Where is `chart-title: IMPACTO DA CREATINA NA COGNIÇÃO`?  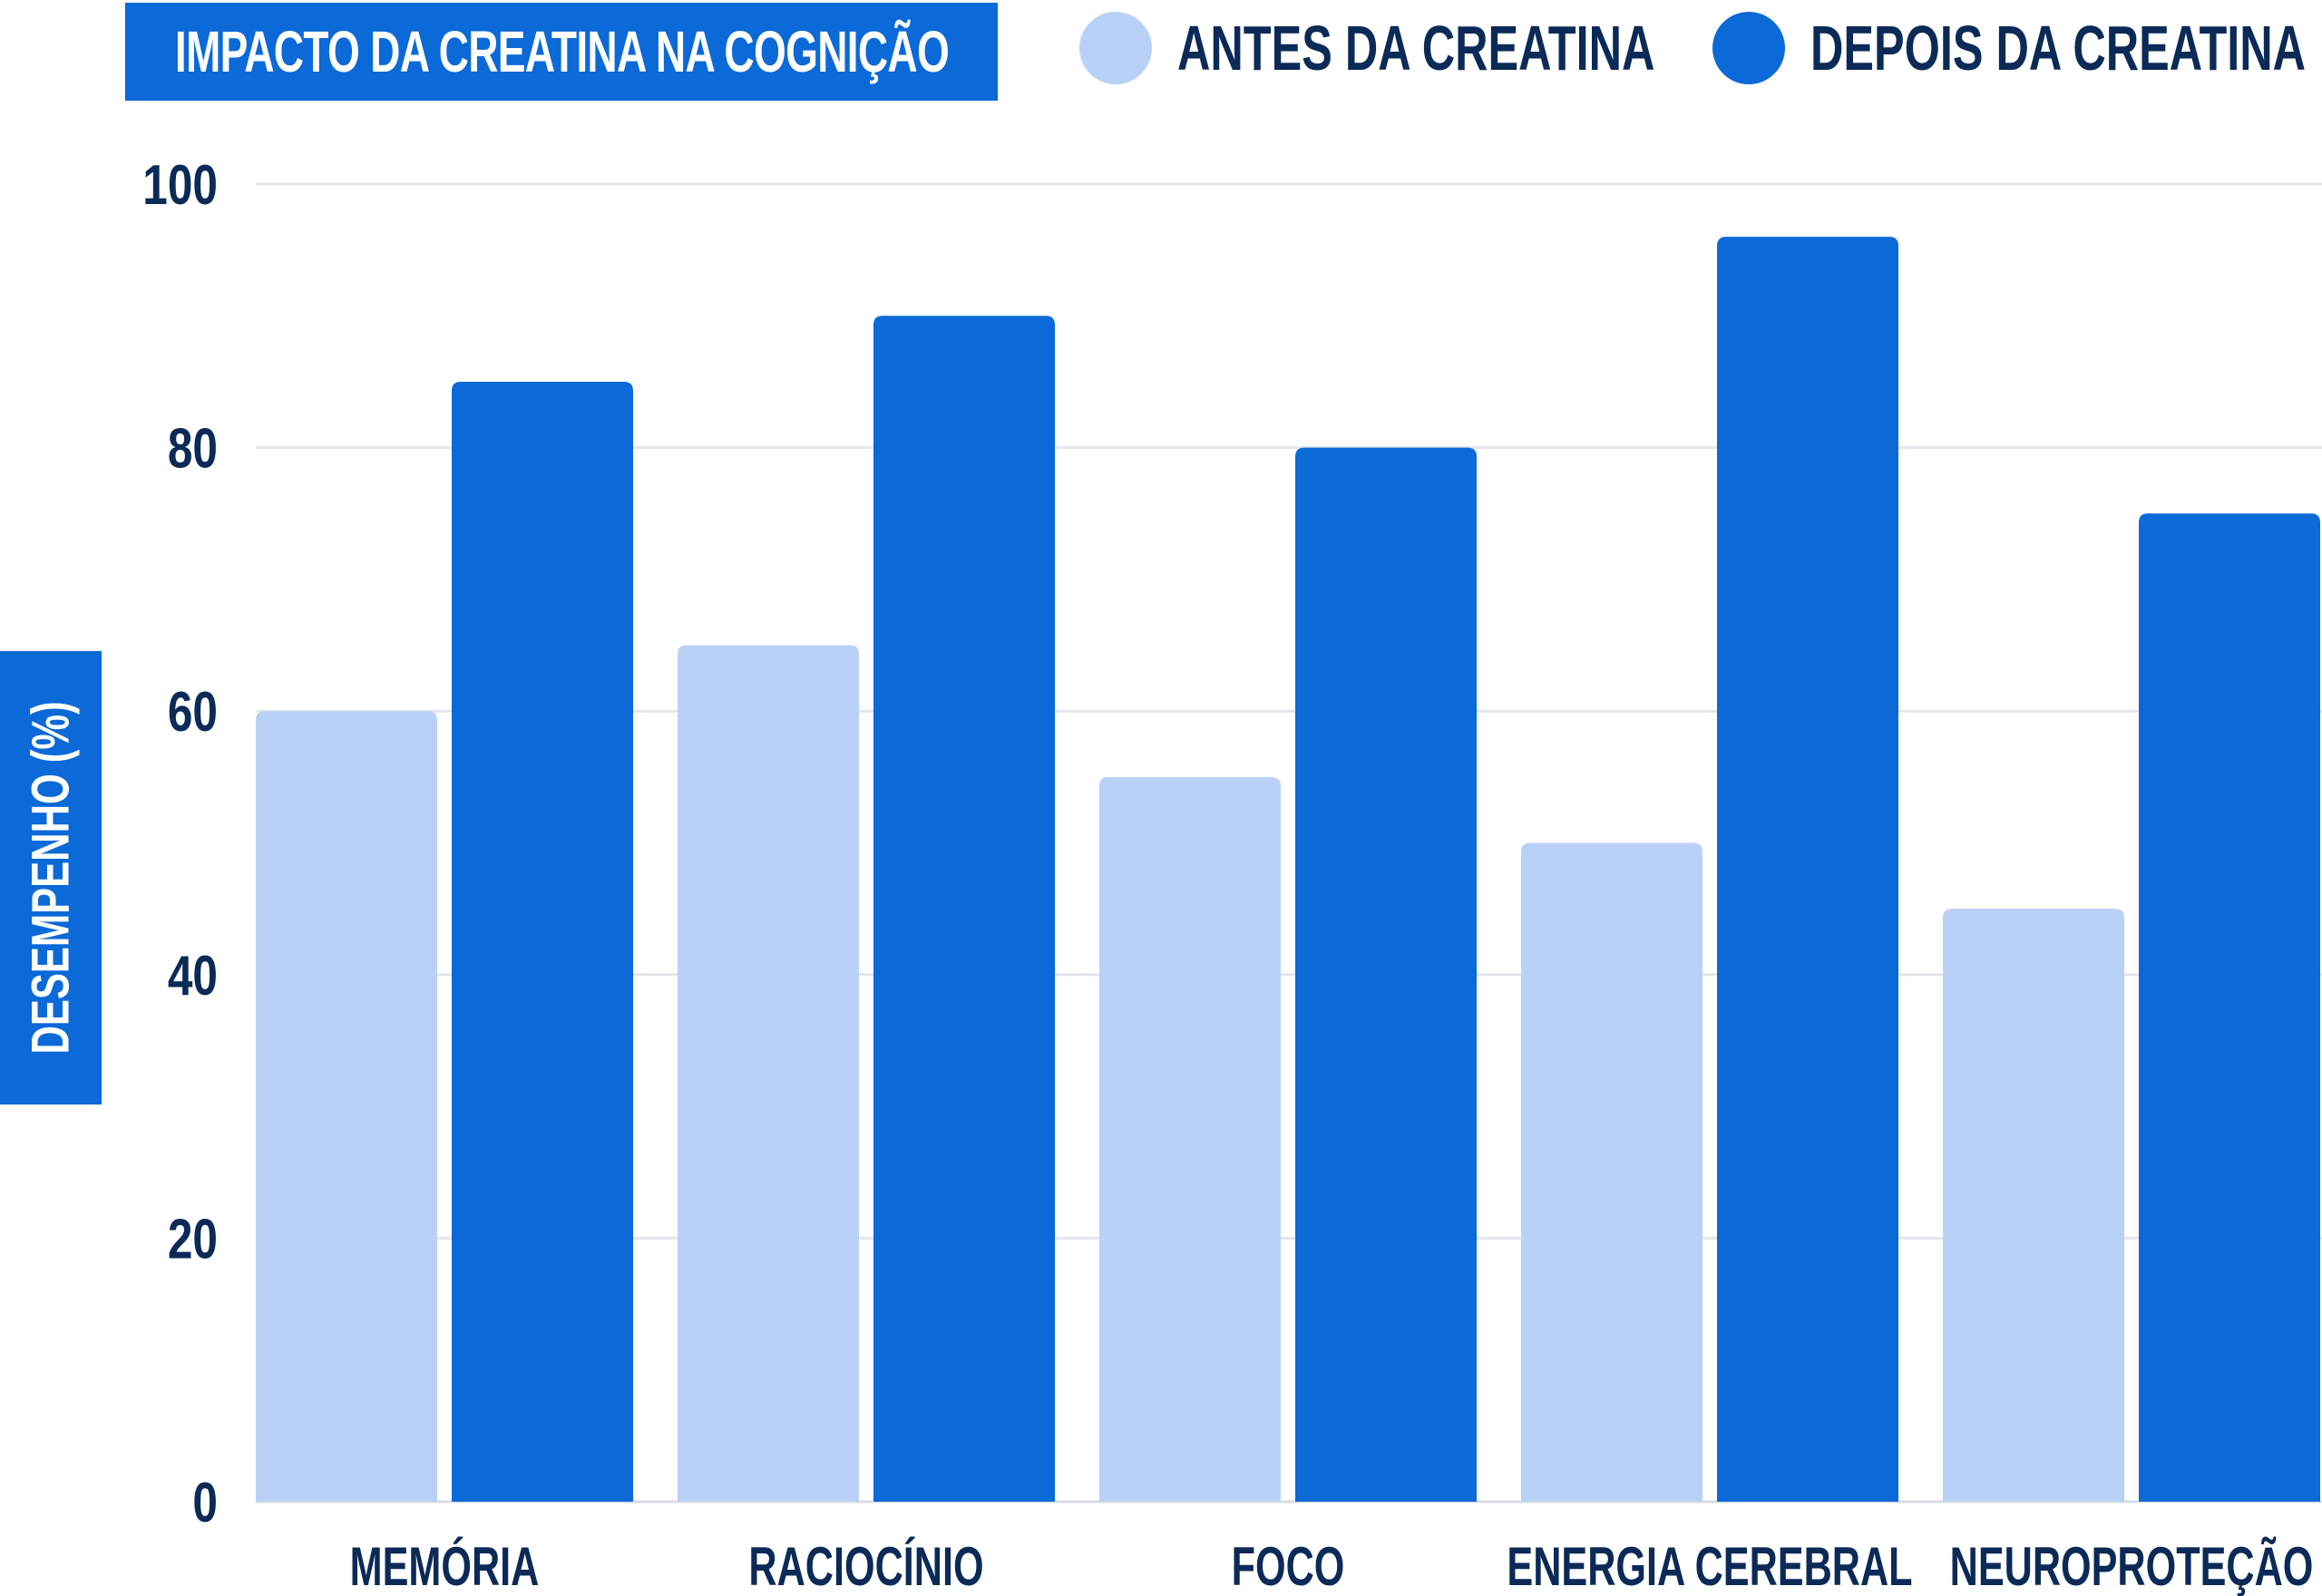 chart-title: IMPACTO DA CREATINA NA COGNIÇÃO is located at coordinates (561, 51).